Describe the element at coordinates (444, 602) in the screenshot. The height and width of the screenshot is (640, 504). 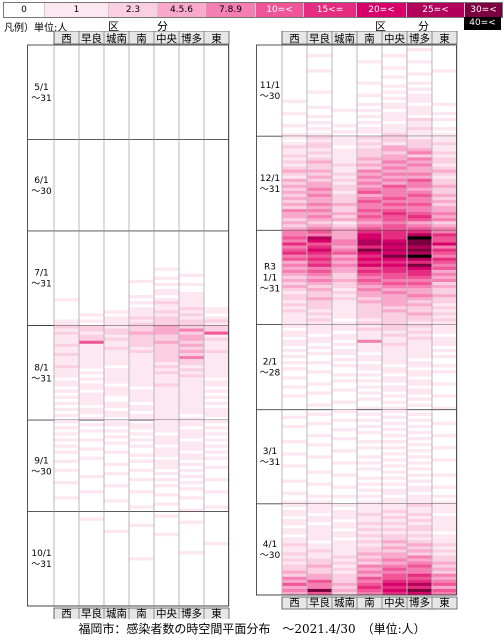
I see `footer-column-label: 東` at that location.